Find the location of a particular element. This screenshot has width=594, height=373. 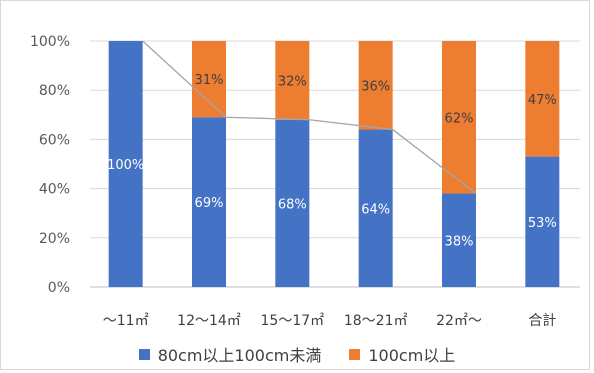

data-label: 69% is located at coordinates (209, 203).